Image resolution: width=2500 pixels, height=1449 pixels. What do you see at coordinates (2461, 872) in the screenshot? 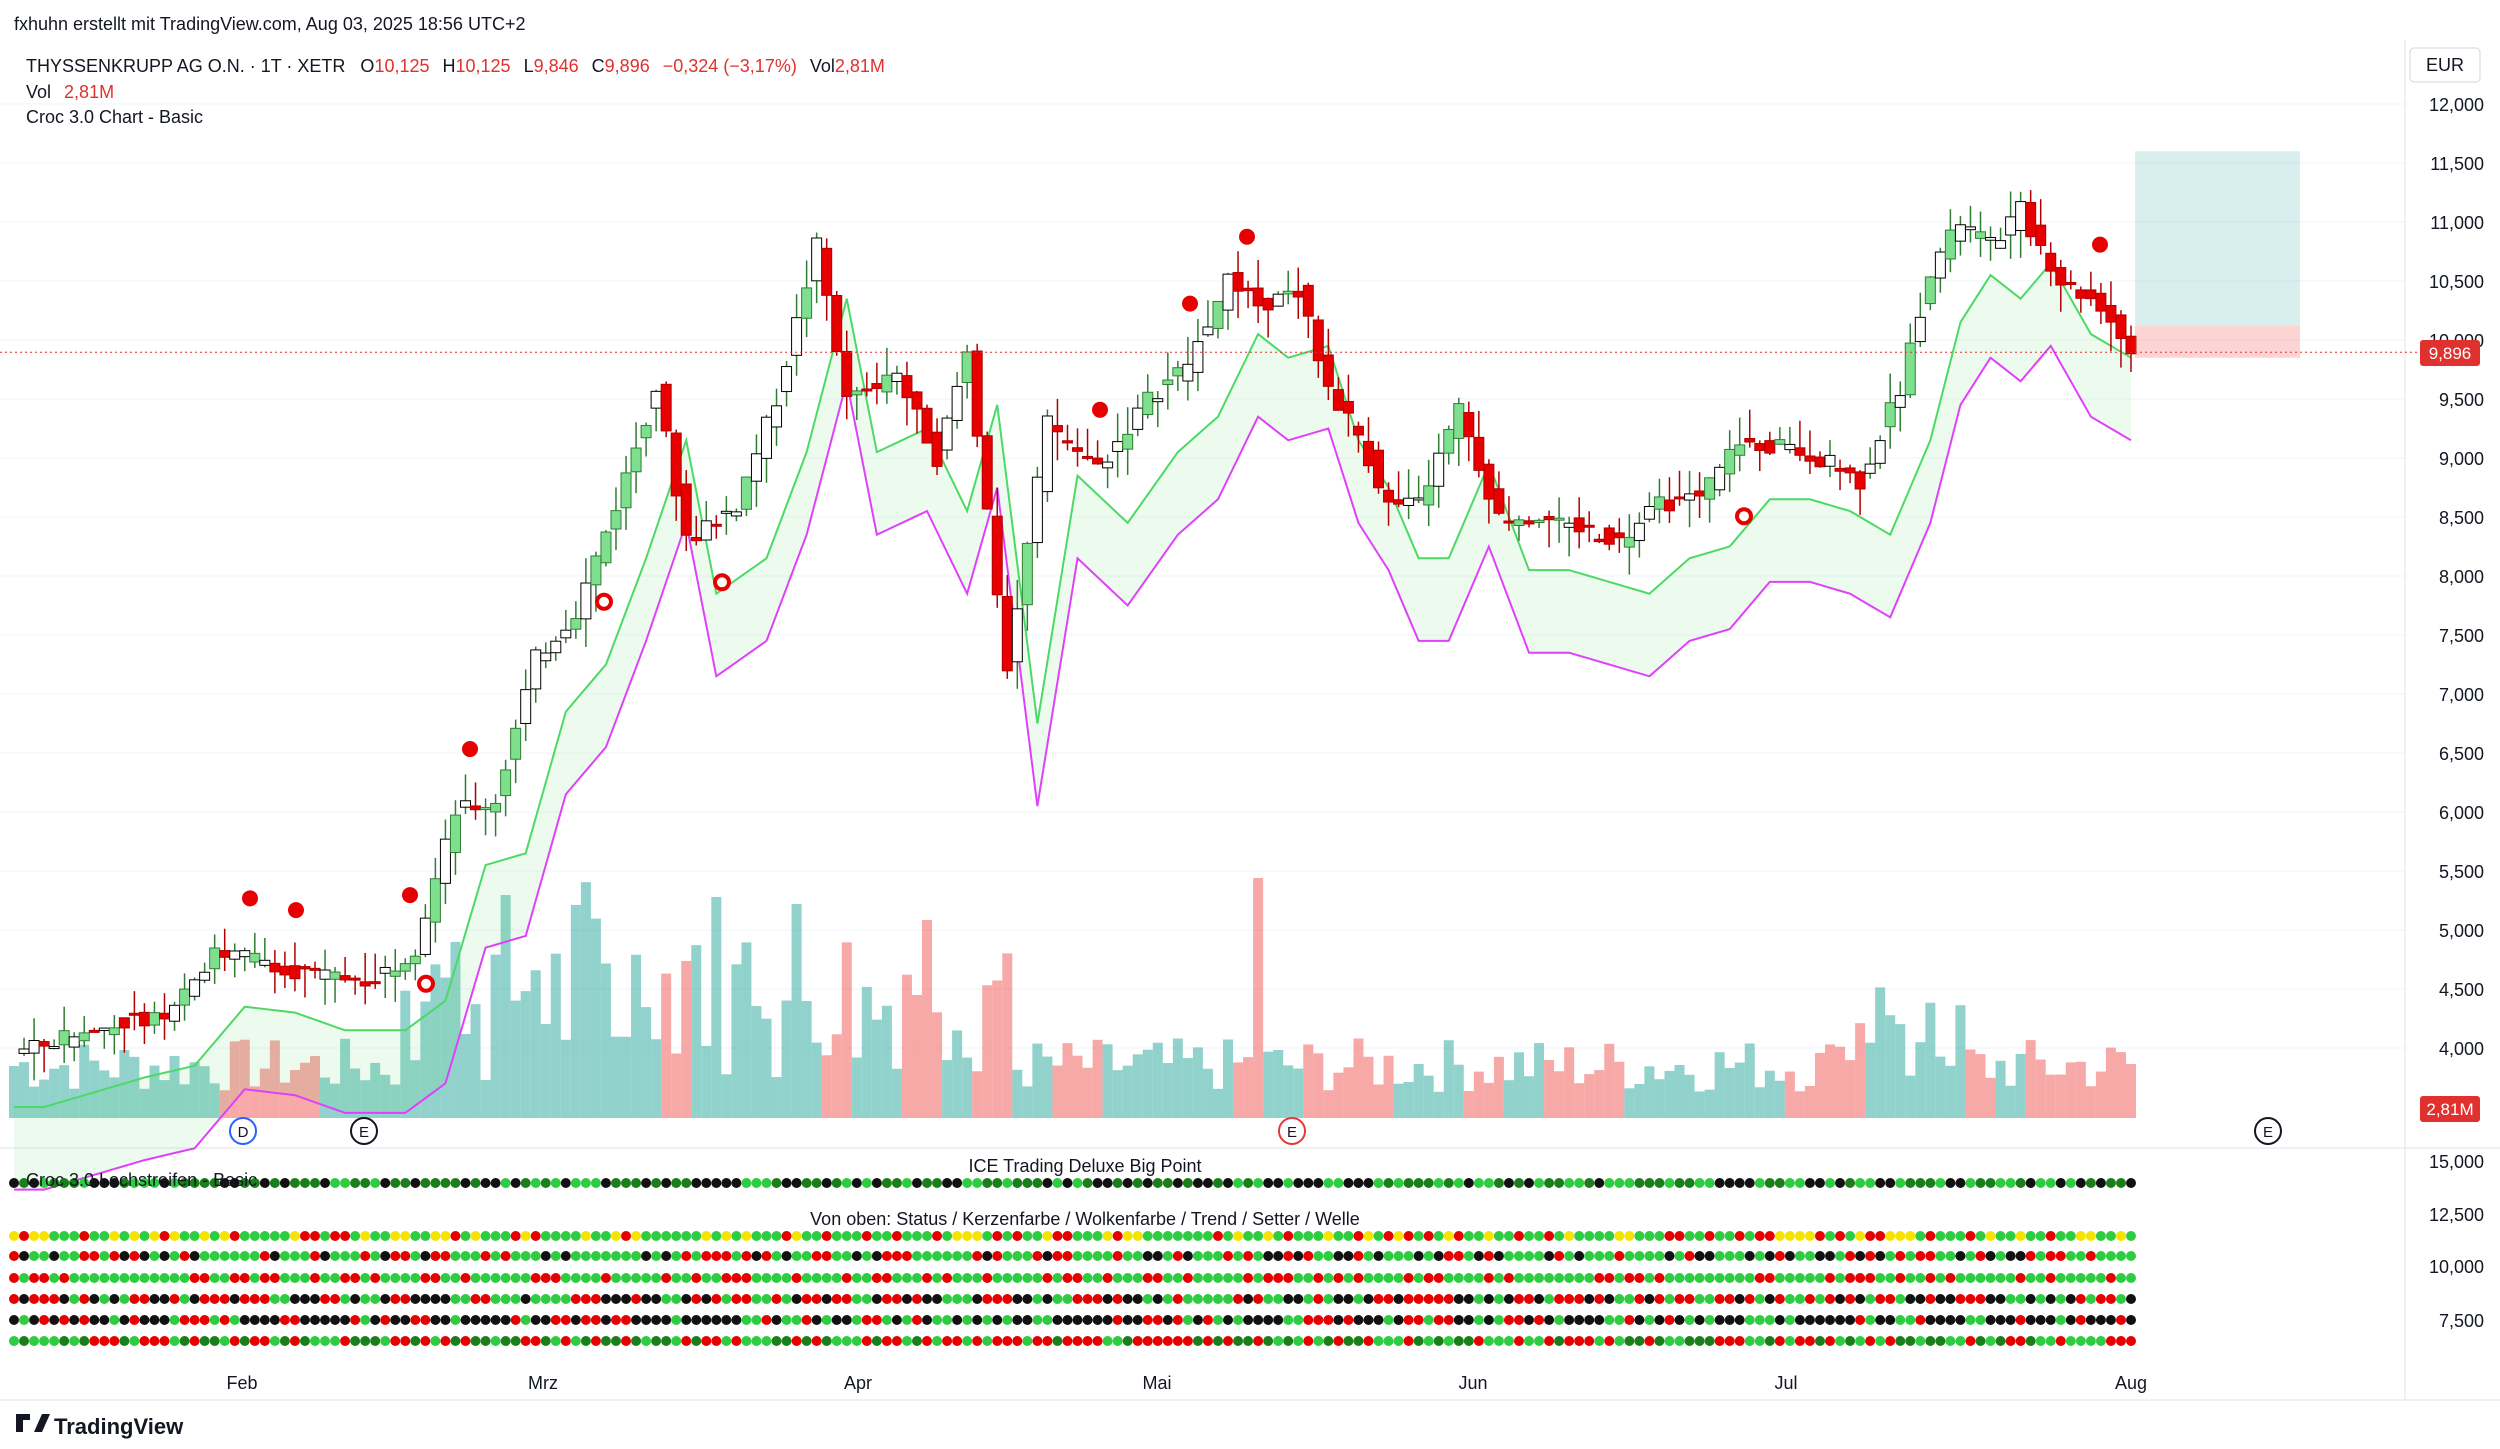
I see `y-tick-label: 5,500` at bounding box center [2461, 872].